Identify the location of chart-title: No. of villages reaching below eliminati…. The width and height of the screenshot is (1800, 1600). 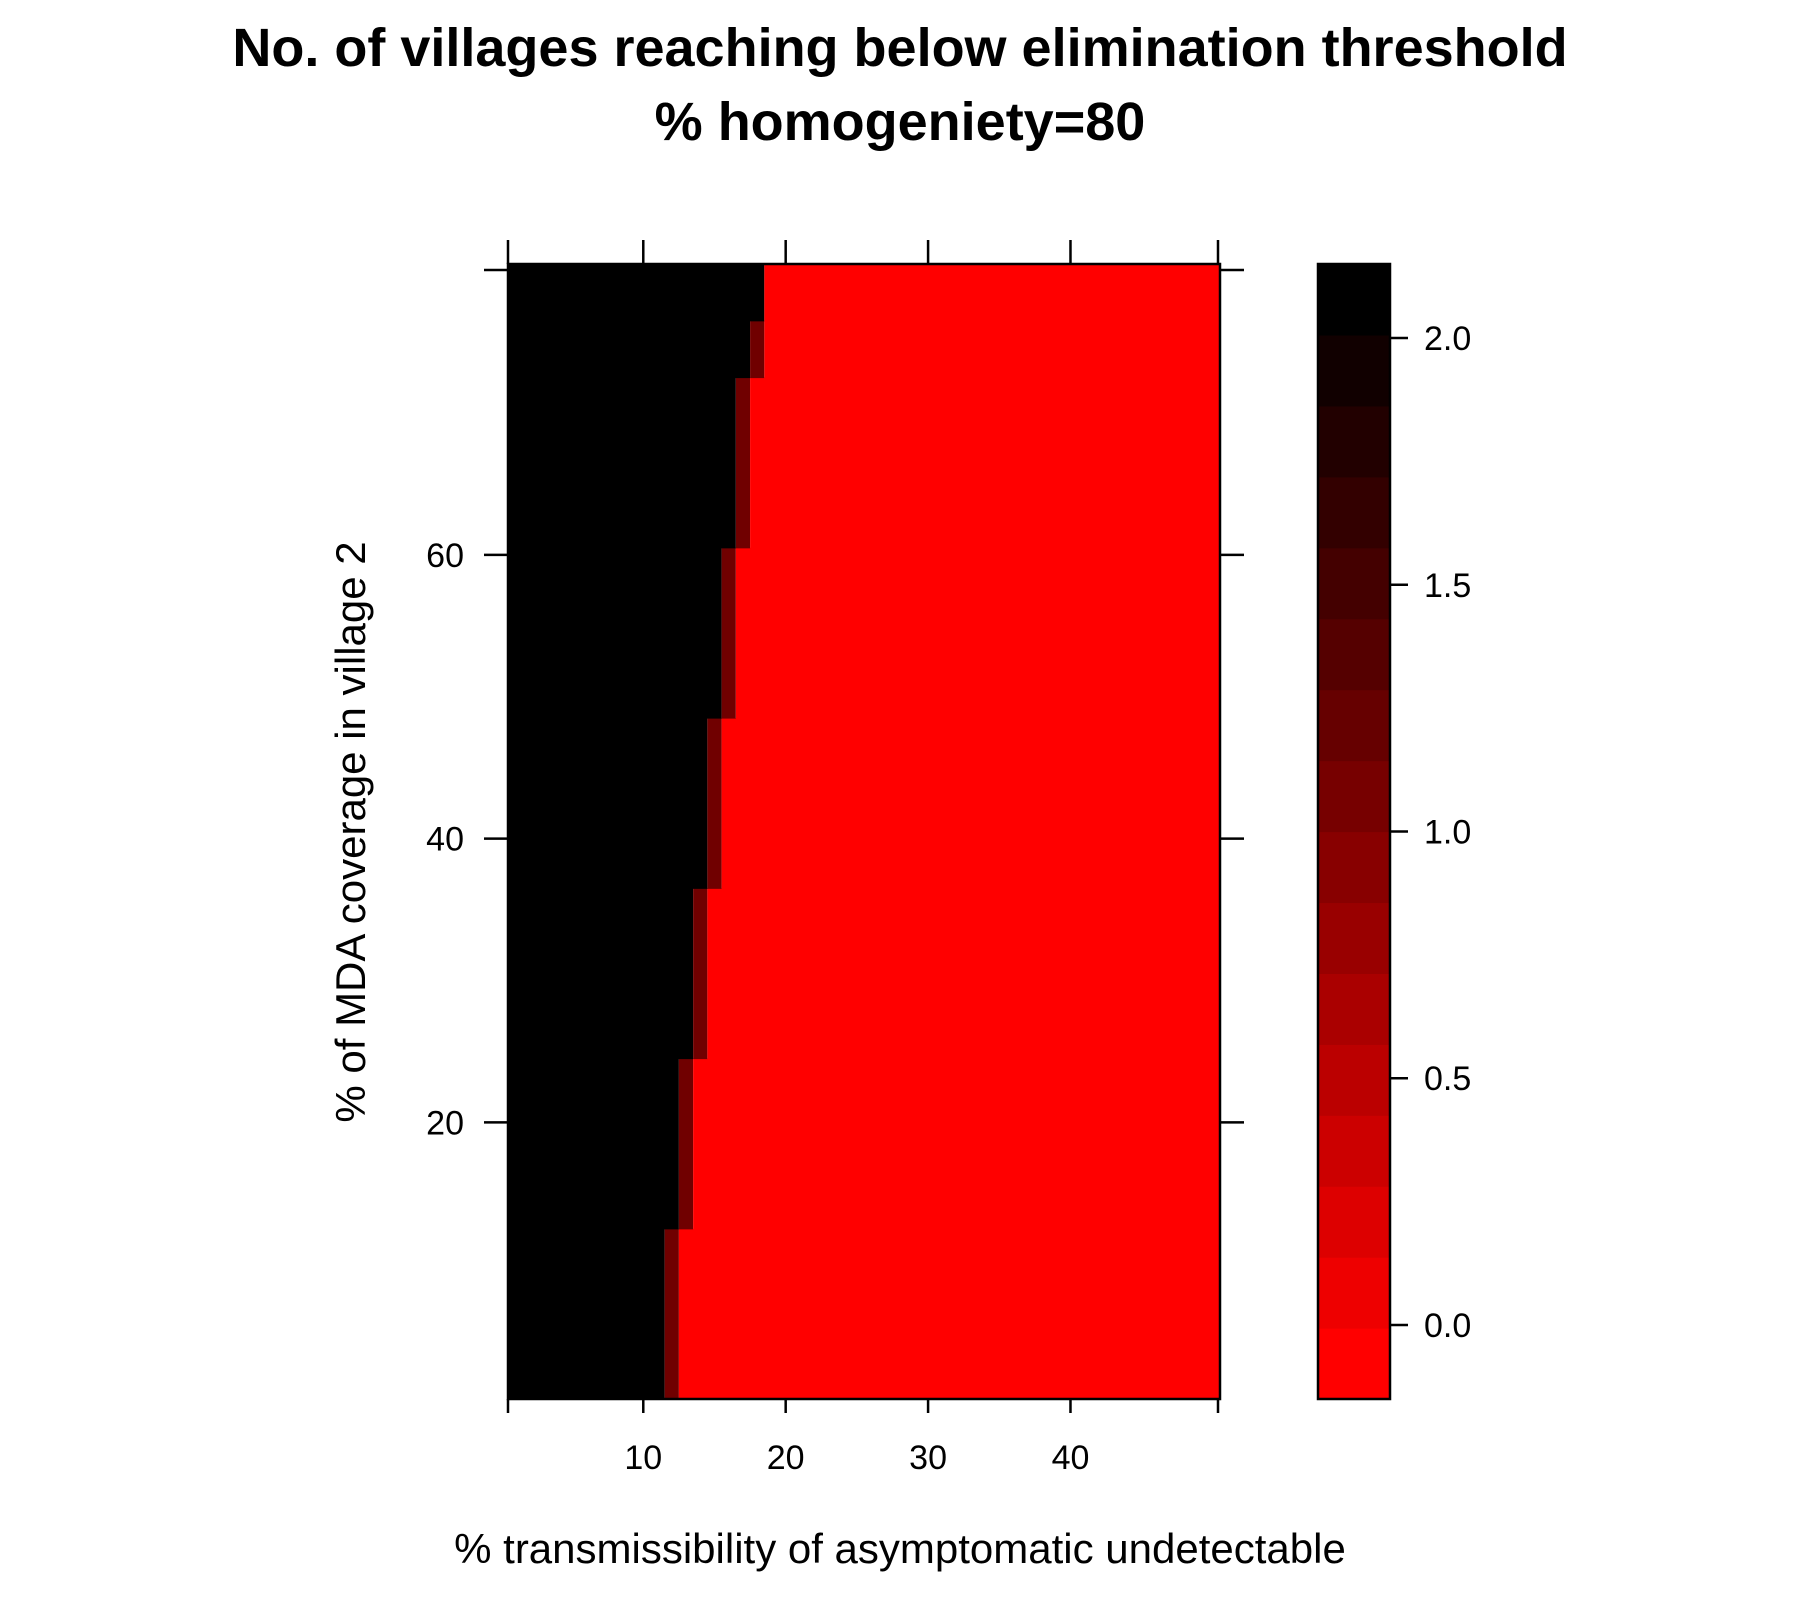
(899, 48).